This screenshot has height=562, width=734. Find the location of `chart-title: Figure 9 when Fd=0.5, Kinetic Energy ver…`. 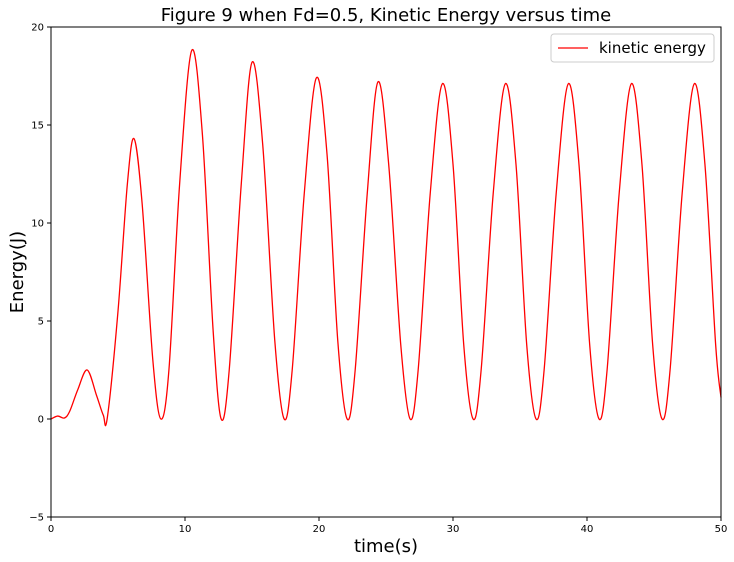

chart-title: Figure 9 when Fd=0.5, Kinetic Energy ver… is located at coordinates (386, 15).